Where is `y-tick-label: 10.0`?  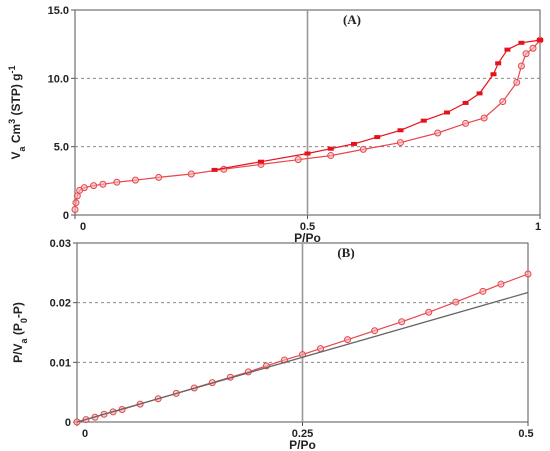 y-tick-label: 10.0 is located at coordinates (58, 79).